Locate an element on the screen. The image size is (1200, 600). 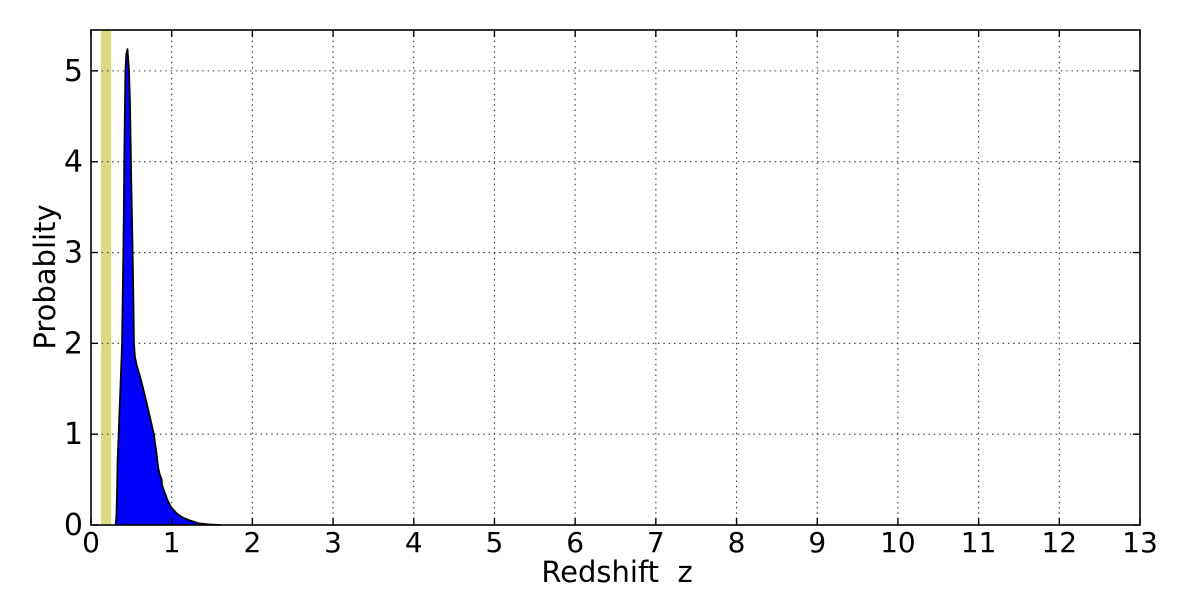
vspan-layer is located at coordinates (106, 277).